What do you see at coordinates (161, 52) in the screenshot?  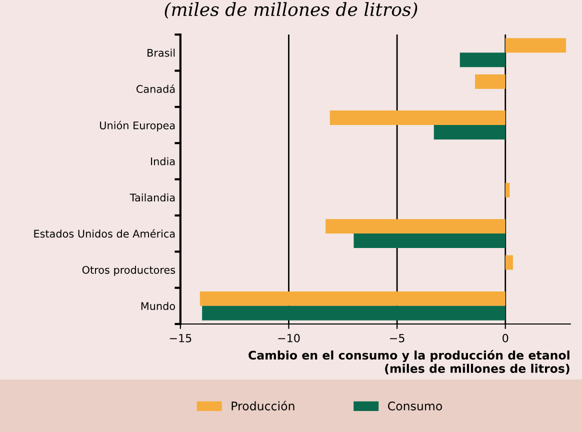 I see `y-tick-label: Brasil` at bounding box center [161, 52].